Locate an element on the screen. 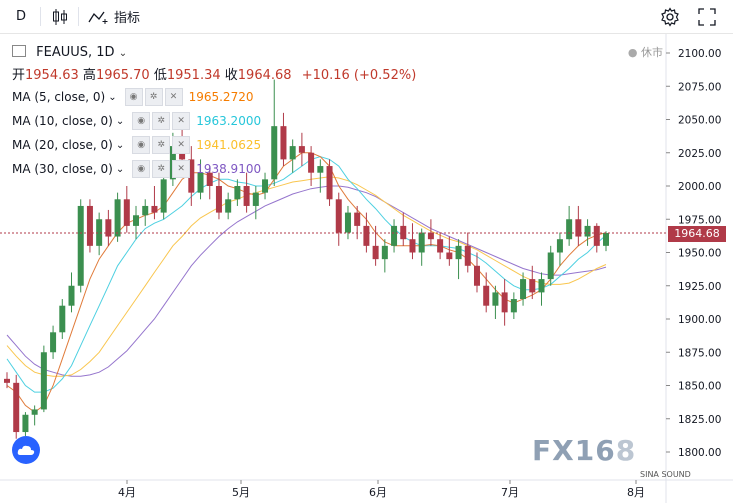 The height and width of the screenshot is (503, 733). price-tick-label: 2075.00 is located at coordinates (699, 87).